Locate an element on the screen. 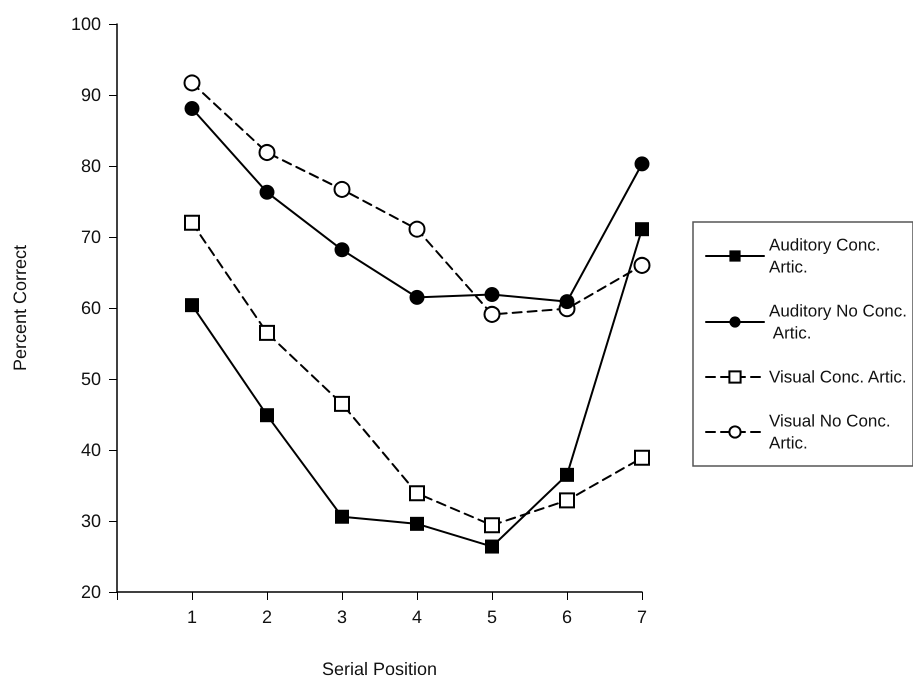  x-tick-label: 3 is located at coordinates (342, 617).